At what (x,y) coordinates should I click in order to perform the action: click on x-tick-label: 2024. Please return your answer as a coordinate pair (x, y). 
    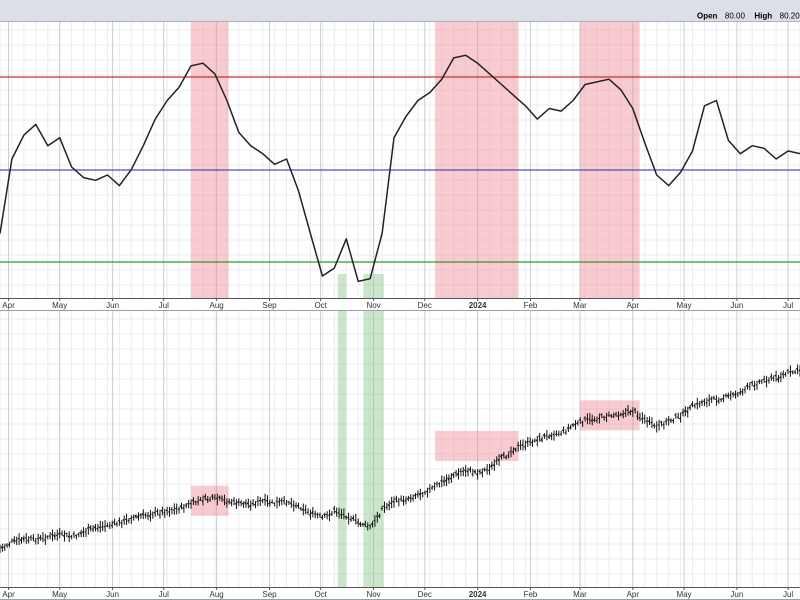
    Looking at the image, I should click on (478, 594).